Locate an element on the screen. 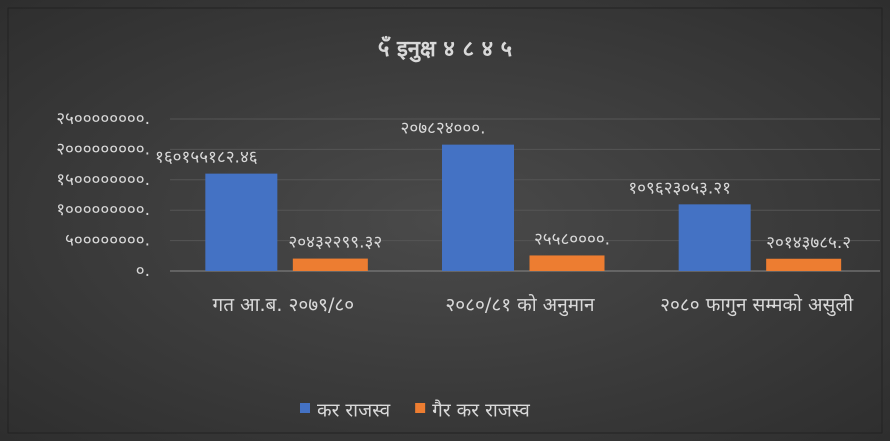  x-tick-label: २०८० फागुन सम्मको असुली is located at coordinates (757, 305).